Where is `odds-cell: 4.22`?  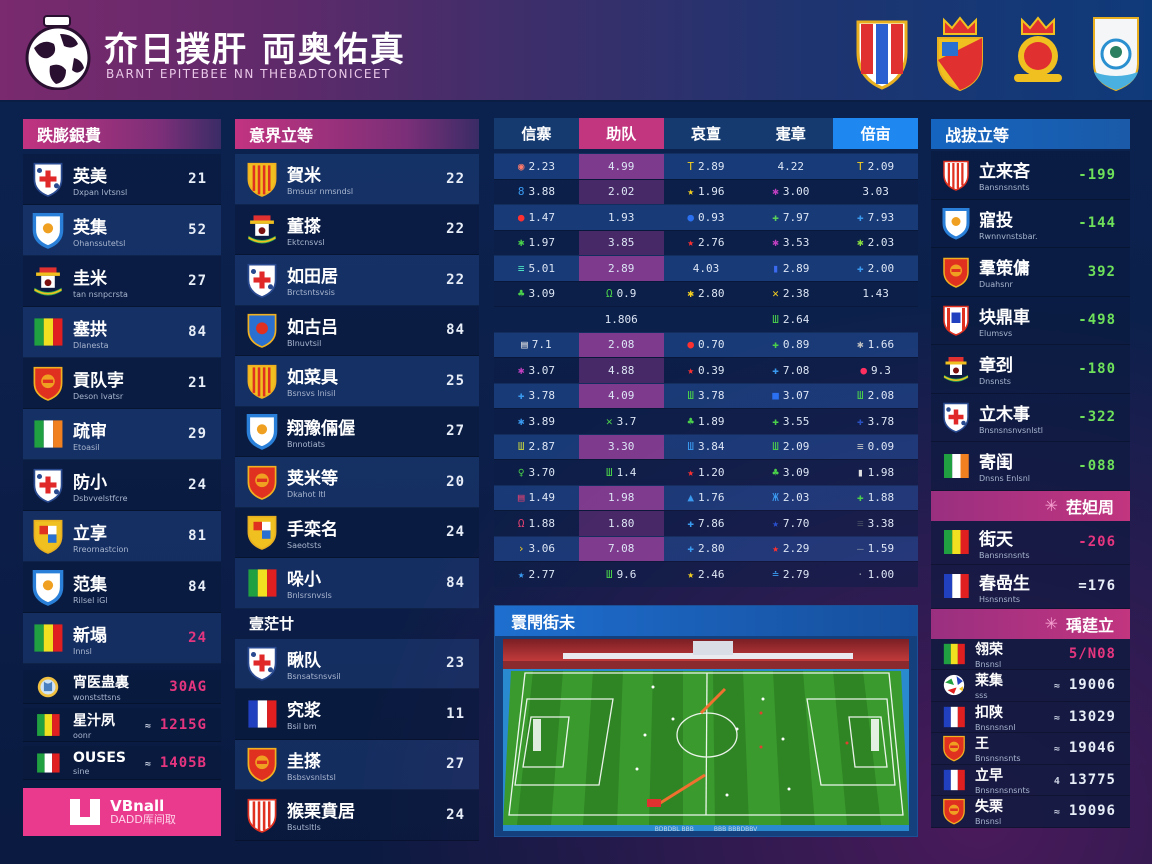
odds-cell: 4.22 is located at coordinates (790, 166).